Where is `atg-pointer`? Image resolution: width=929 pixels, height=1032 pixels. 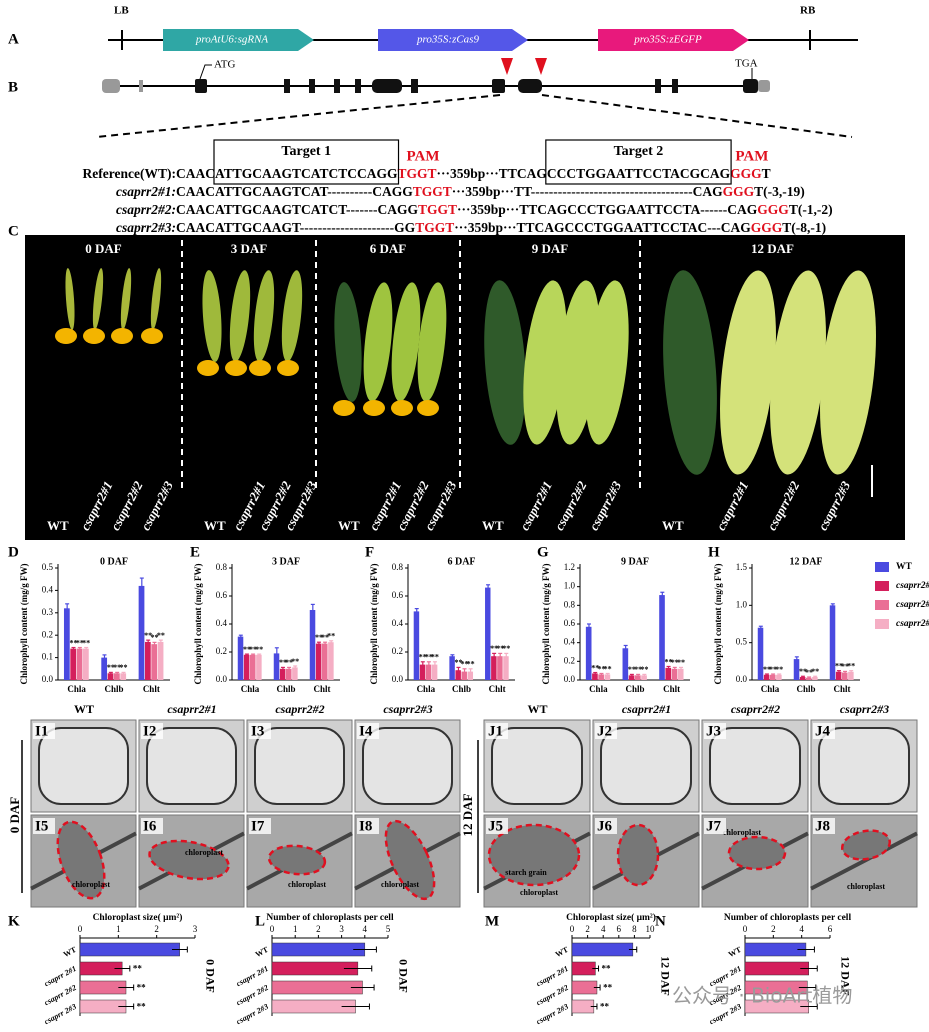 atg-pointer is located at coordinates (205, 72).